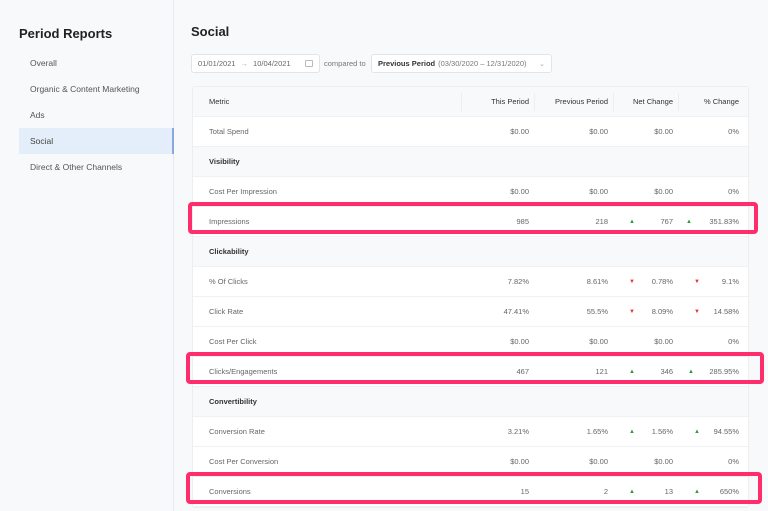 The width and height of the screenshot is (768, 511). I want to click on previous-period-value: 121, so click(601, 371).